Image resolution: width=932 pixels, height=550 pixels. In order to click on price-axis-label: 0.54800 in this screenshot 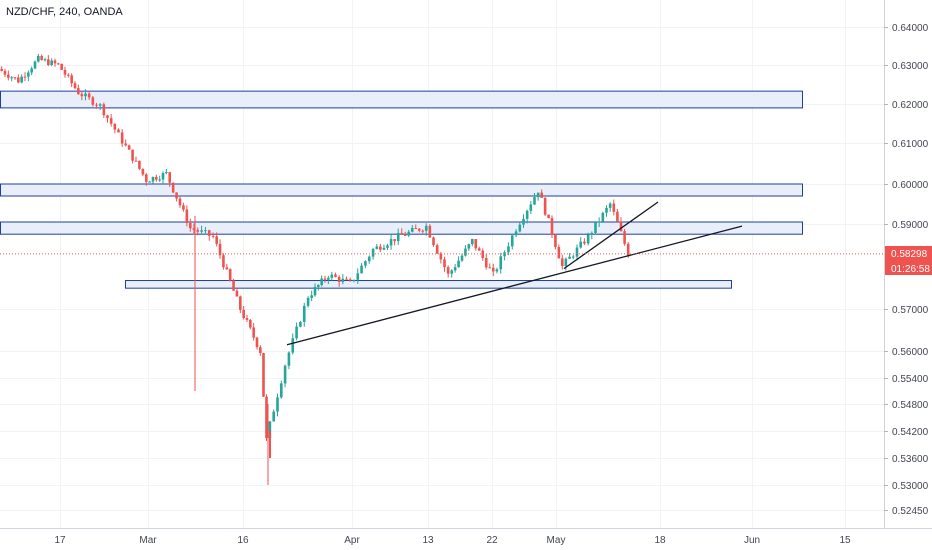, I will do `click(910, 405)`.